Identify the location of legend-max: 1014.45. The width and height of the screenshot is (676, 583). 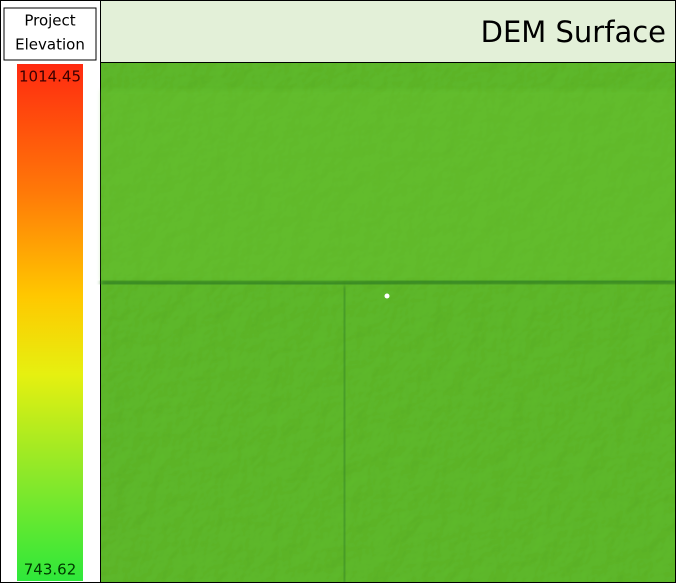
(50, 77).